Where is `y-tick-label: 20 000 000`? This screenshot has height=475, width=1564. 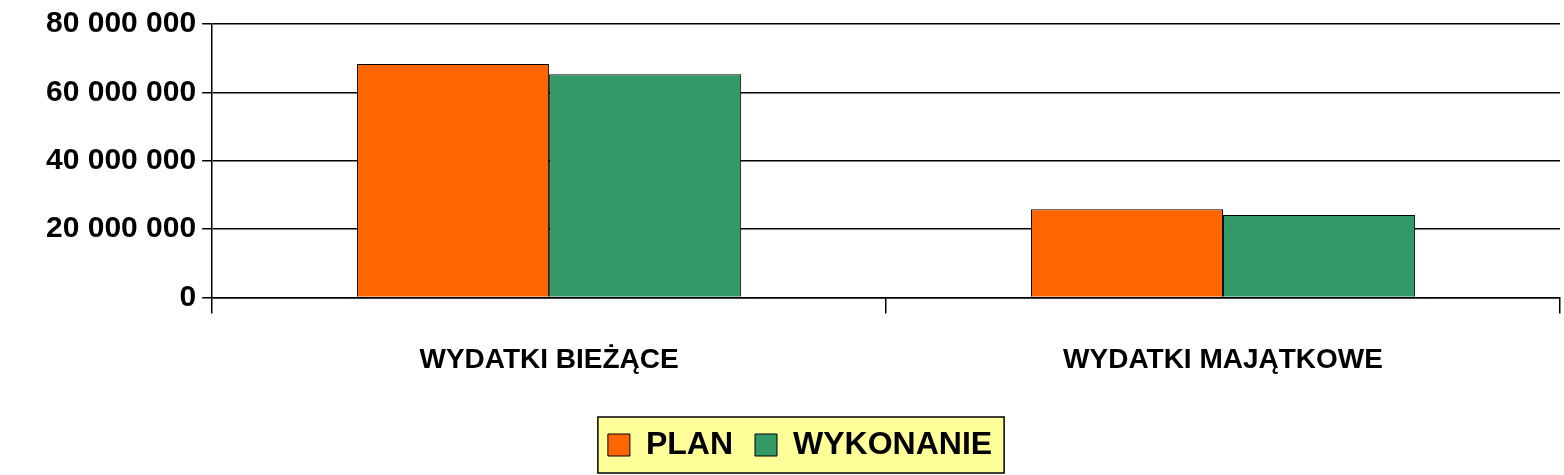
y-tick-label: 20 000 000 is located at coordinates (121, 227).